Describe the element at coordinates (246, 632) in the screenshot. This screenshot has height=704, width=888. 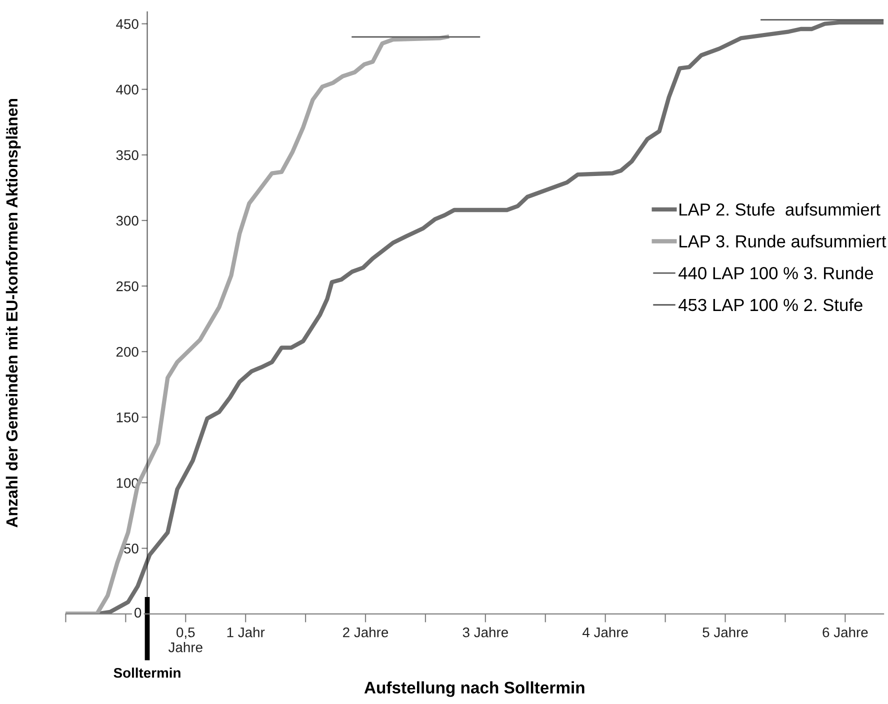
I see `x-tick-label: 1 Jahr` at that location.